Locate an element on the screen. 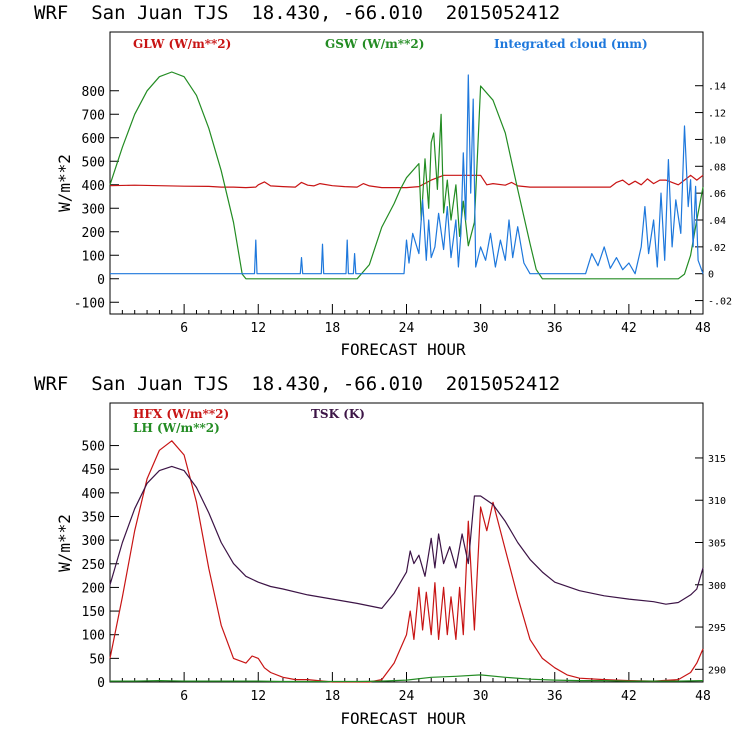  legend-tsk: TSK (K) is located at coordinates (338, 414).